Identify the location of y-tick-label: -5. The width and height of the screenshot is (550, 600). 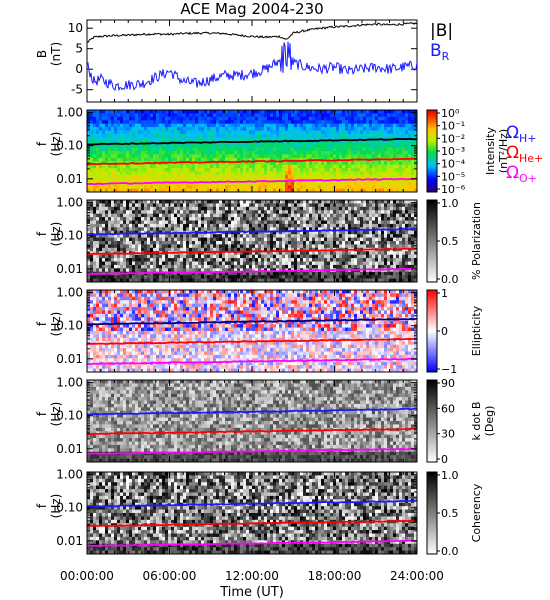
(77, 90).